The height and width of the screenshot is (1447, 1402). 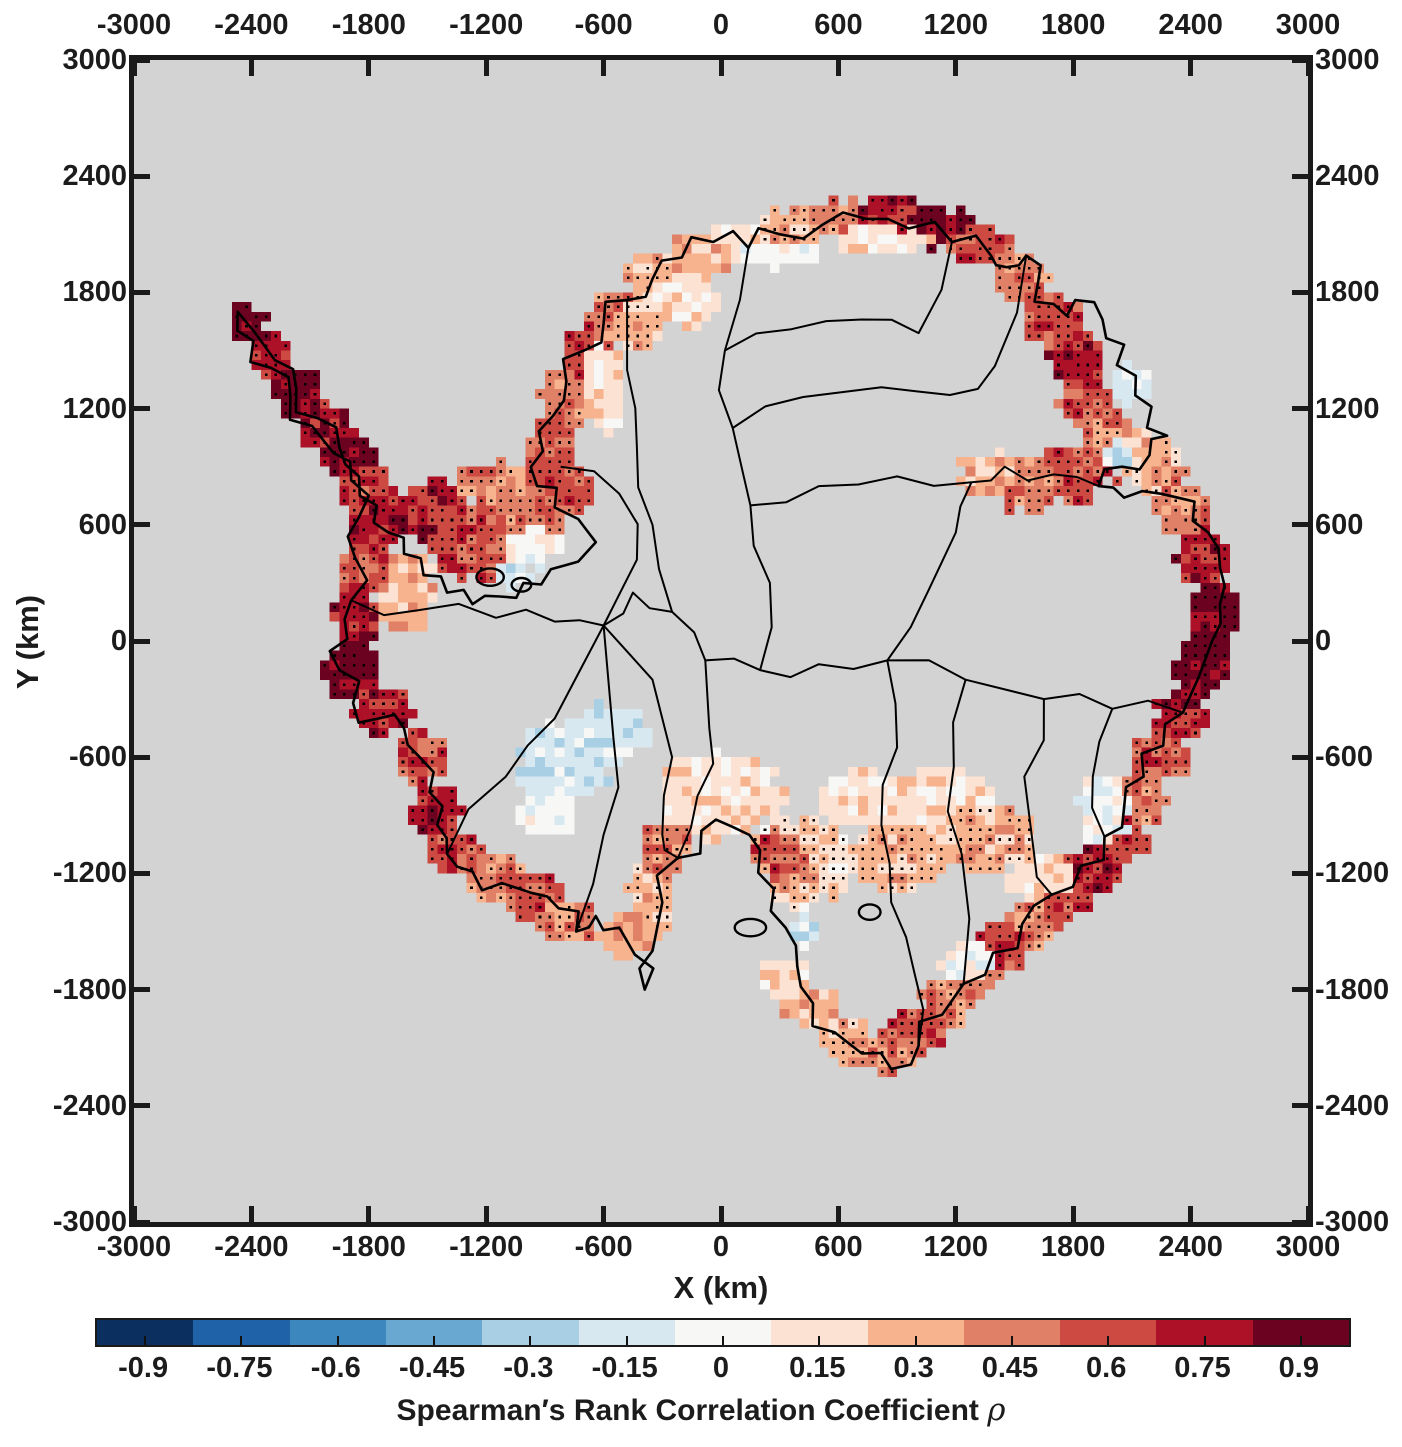 I want to click on y-tick-label: 2400, so click(x=94, y=176).